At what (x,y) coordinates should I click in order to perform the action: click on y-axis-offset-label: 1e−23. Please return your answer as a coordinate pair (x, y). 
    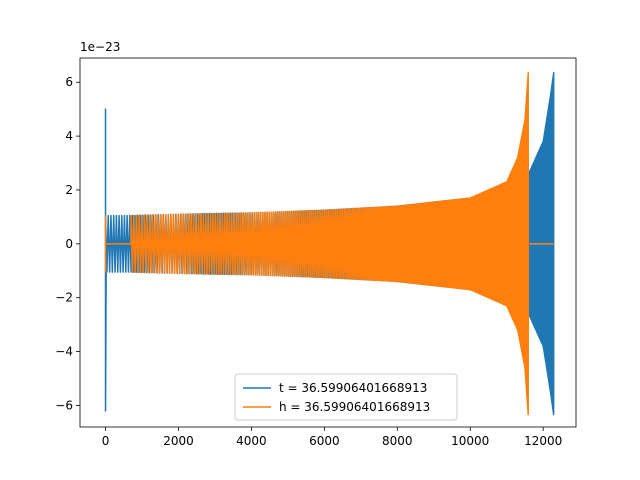
    Looking at the image, I should click on (100, 47).